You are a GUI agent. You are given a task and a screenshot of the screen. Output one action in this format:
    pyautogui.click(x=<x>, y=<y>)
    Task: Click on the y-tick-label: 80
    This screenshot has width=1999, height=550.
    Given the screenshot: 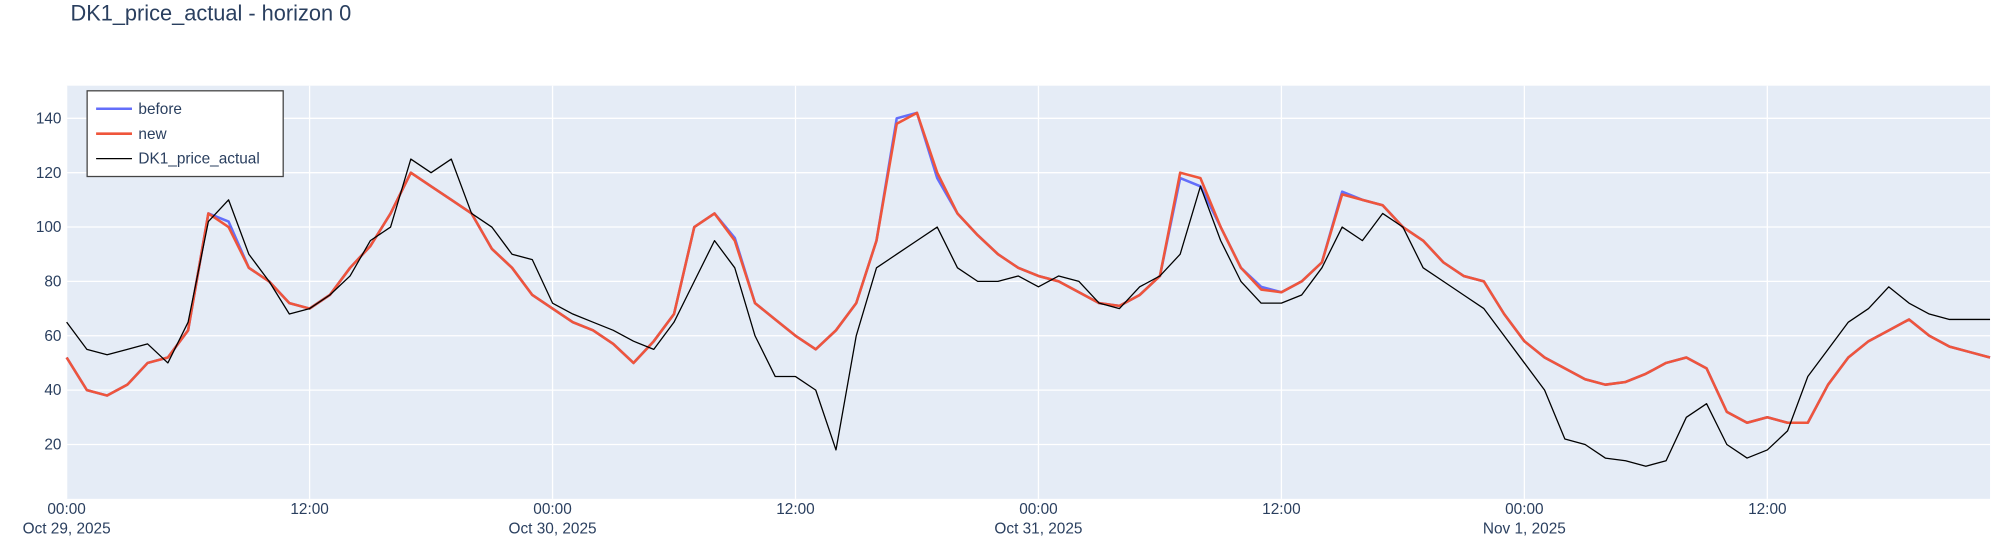 What is the action you would take?
    pyautogui.click(x=52, y=282)
    